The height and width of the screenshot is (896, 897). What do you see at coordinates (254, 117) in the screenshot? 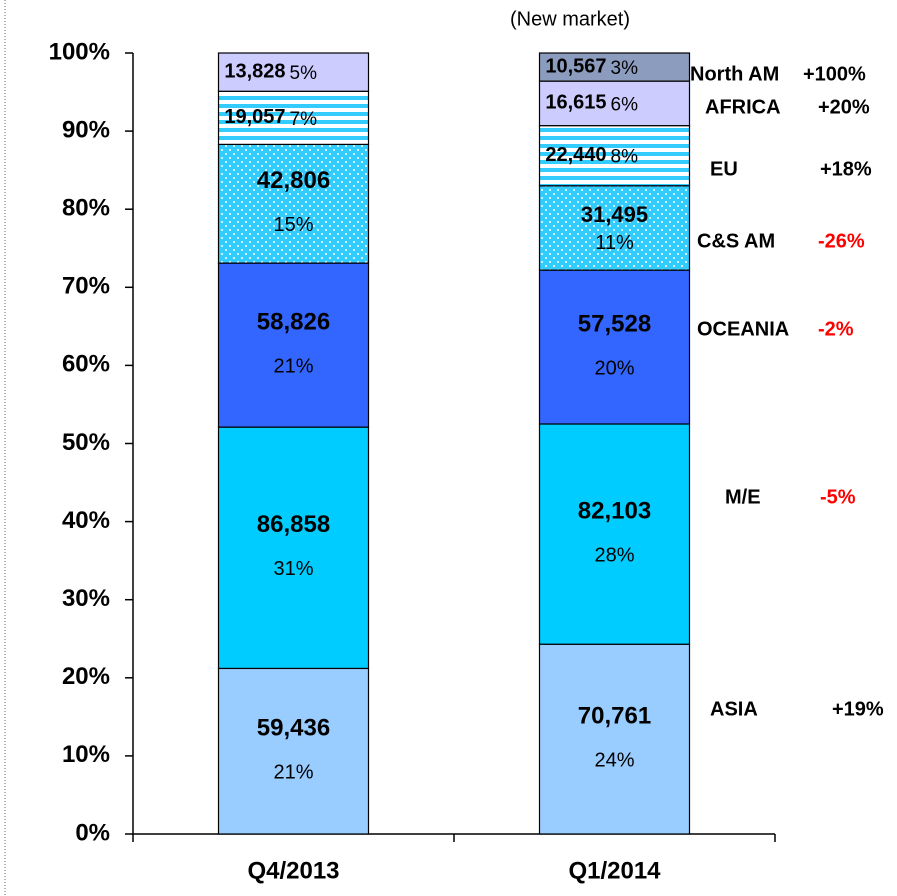
I see `count-label: 19,057` at bounding box center [254, 117].